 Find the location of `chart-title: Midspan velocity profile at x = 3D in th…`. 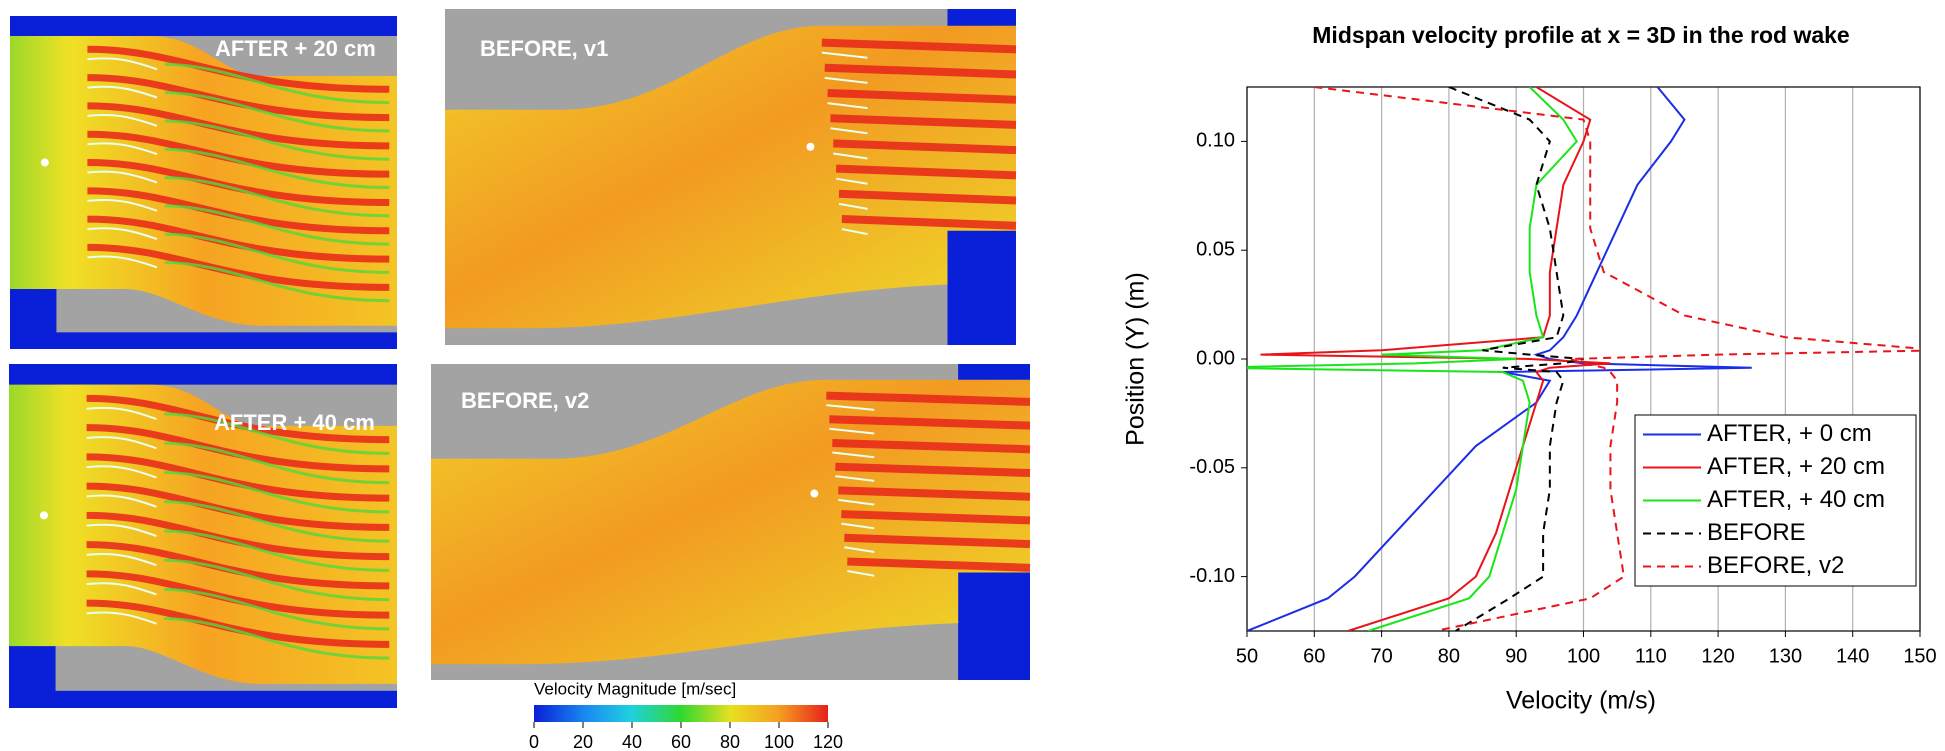

chart-title: Midspan velocity profile at x = 3D in th… is located at coordinates (1580, 35).